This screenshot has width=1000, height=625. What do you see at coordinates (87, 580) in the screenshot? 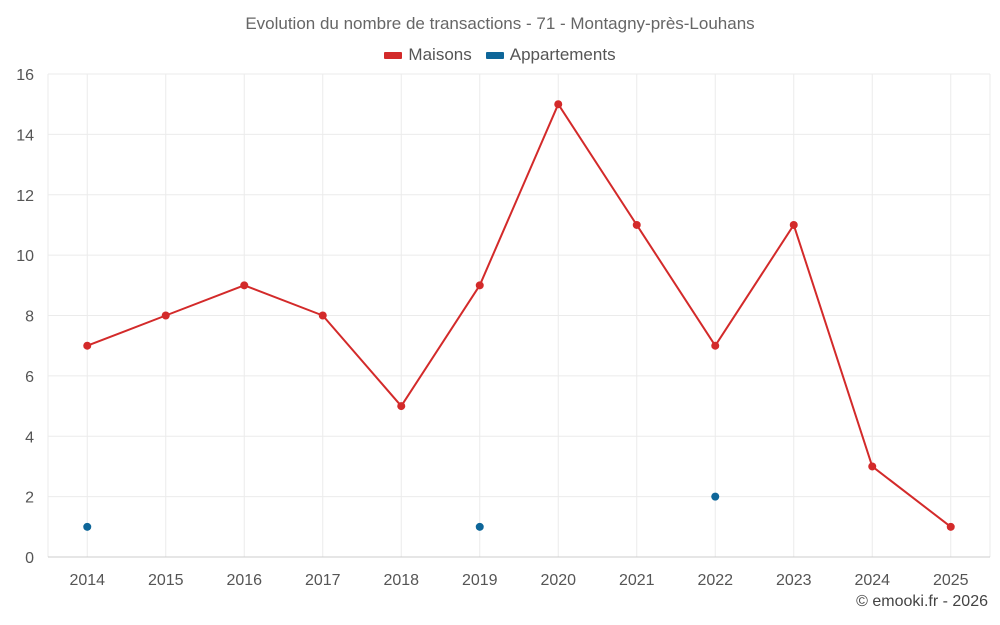
I see `x-tick-label: 2014` at bounding box center [87, 580].